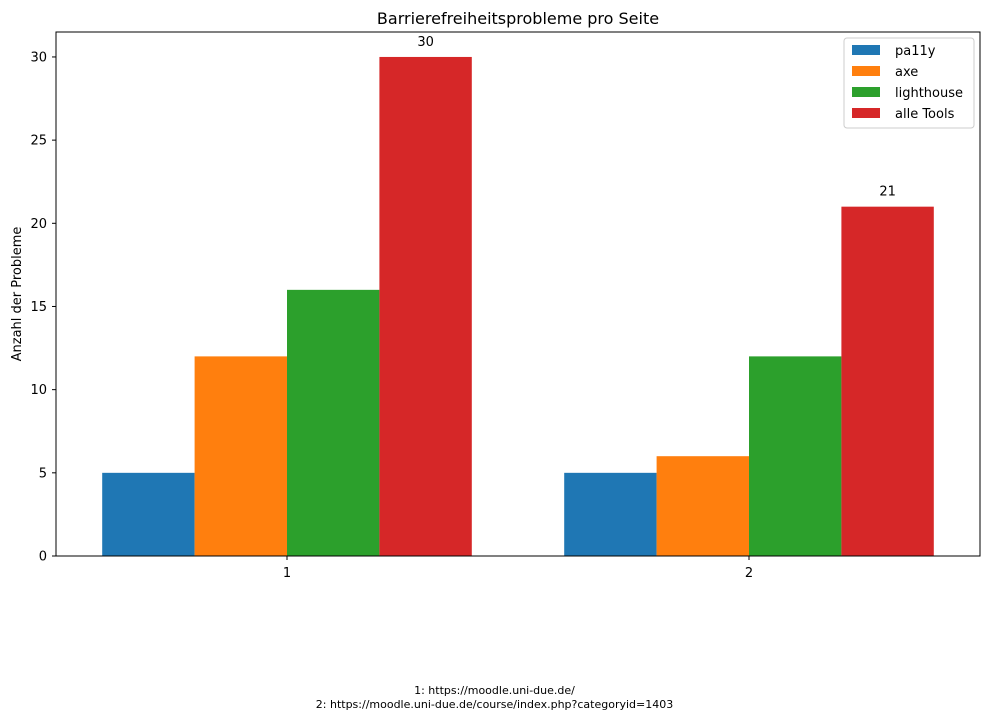 The image size is (989, 723). Describe the element at coordinates (38, 57) in the screenshot. I see `y-tick-label: 30` at that location.